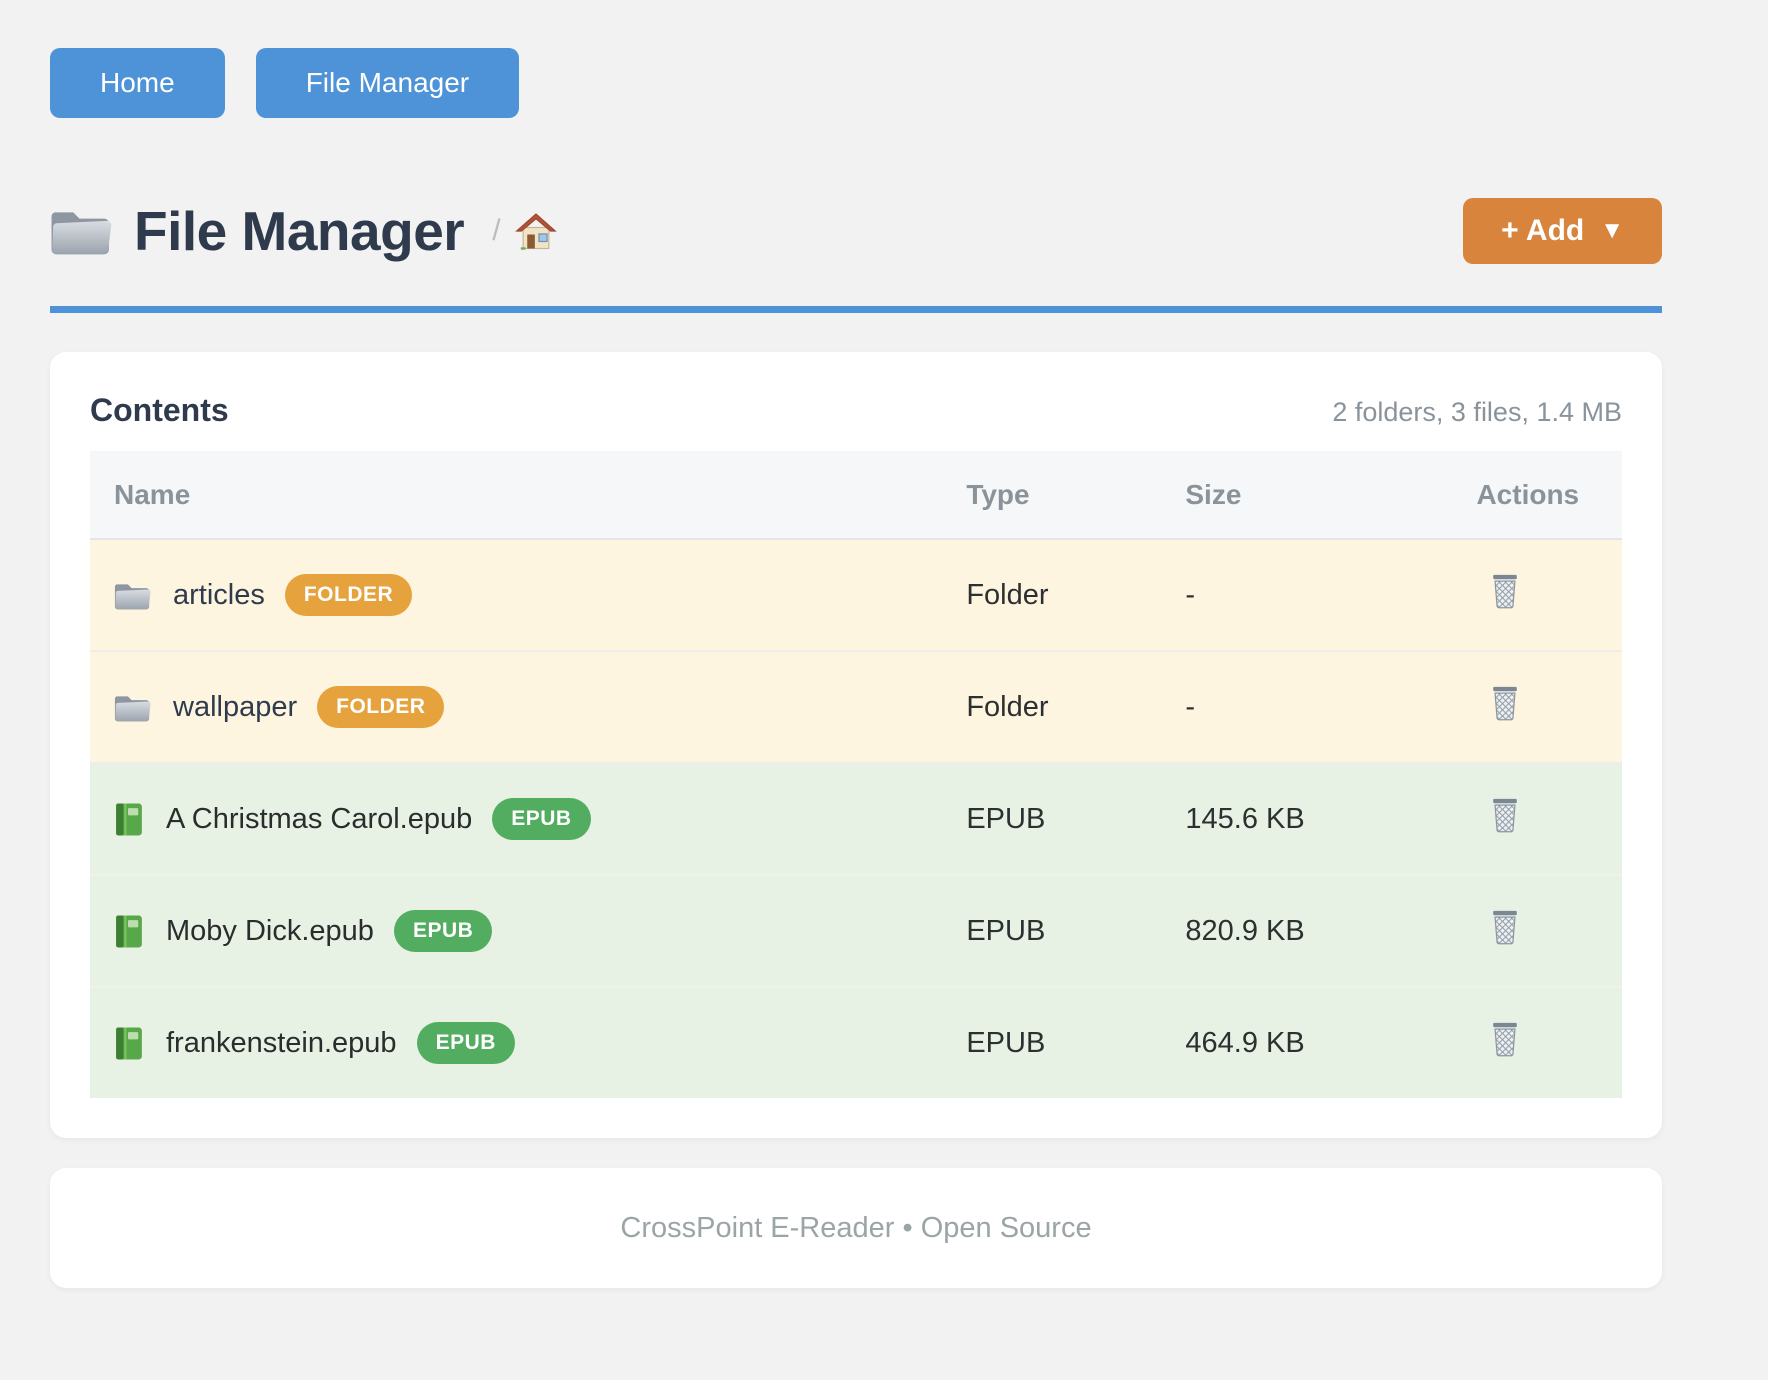 The height and width of the screenshot is (1380, 1768). What do you see at coordinates (235, 706) in the screenshot?
I see `file-name-link: wallpaper` at bounding box center [235, 706].